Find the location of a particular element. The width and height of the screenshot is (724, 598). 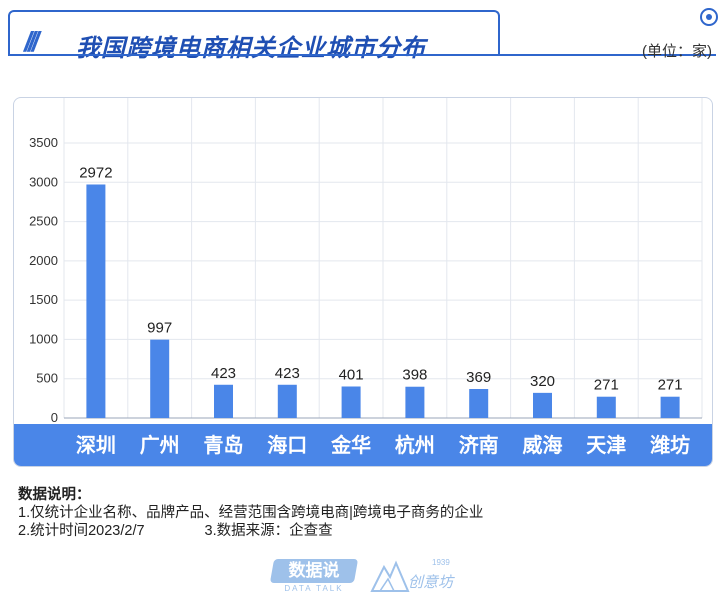

logo-left-text: 数据说 is located at coordinates (314, 570).